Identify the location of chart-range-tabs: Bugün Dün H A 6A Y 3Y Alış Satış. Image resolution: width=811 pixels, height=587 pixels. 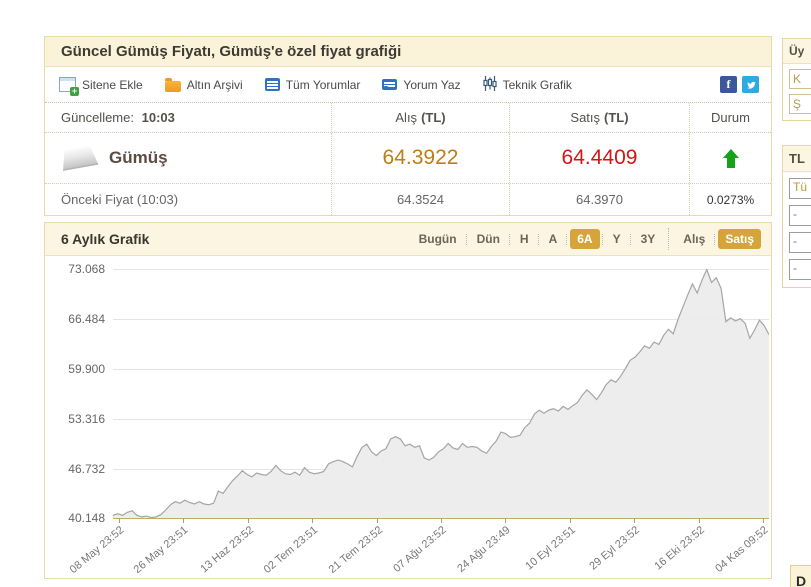
(586, 239).